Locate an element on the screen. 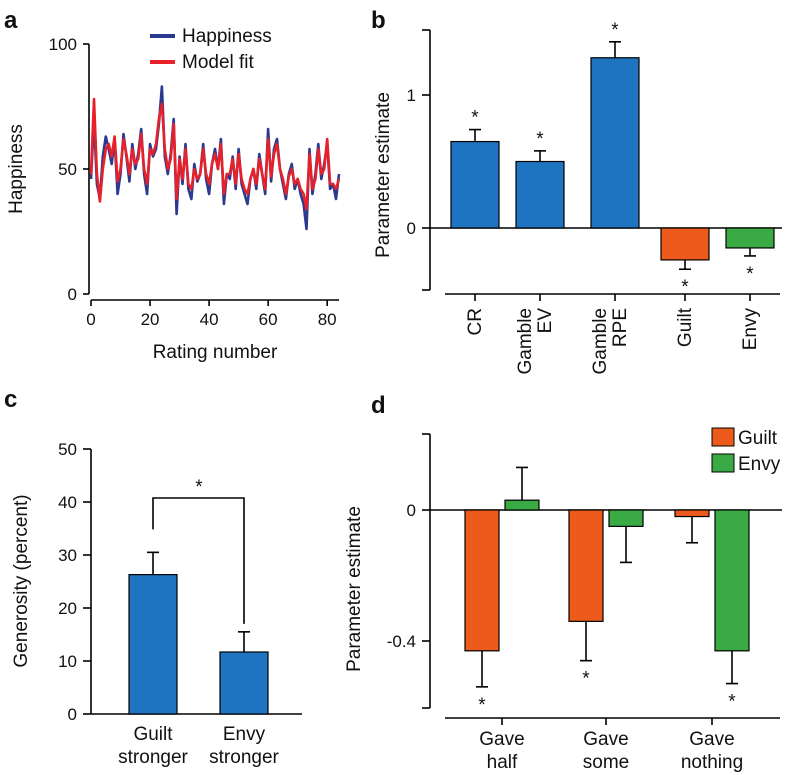  a-x-tick-label: 40 is located at coordinates (209, 319).